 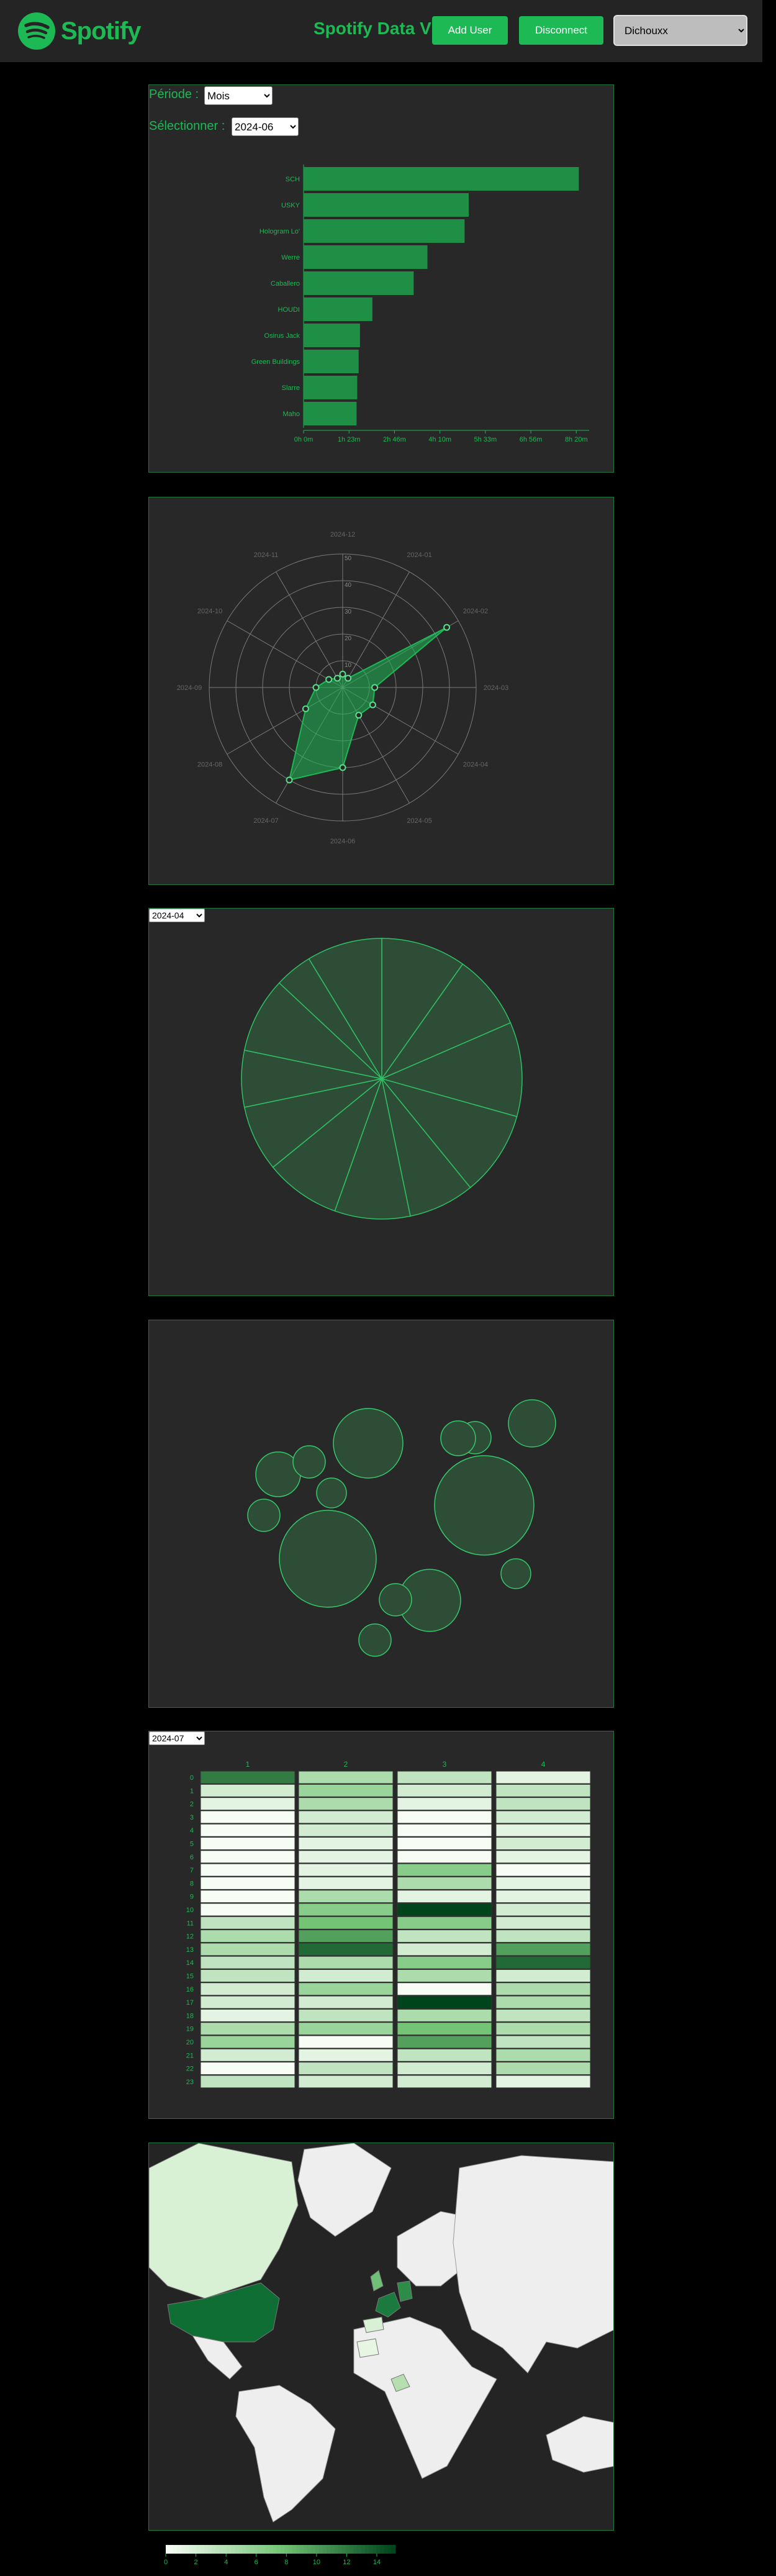 I want to click on heatmap-row-label: 6, so click(x=192, y=1857).